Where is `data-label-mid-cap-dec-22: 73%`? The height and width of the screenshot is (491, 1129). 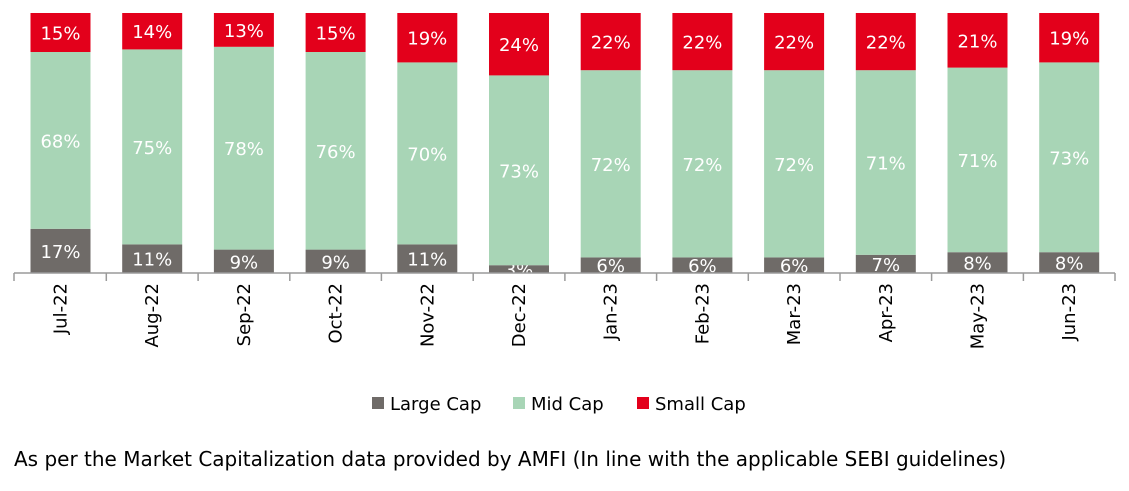
data-label-mid-cap-dec-22: 73% is located at coordinates (519, 171).